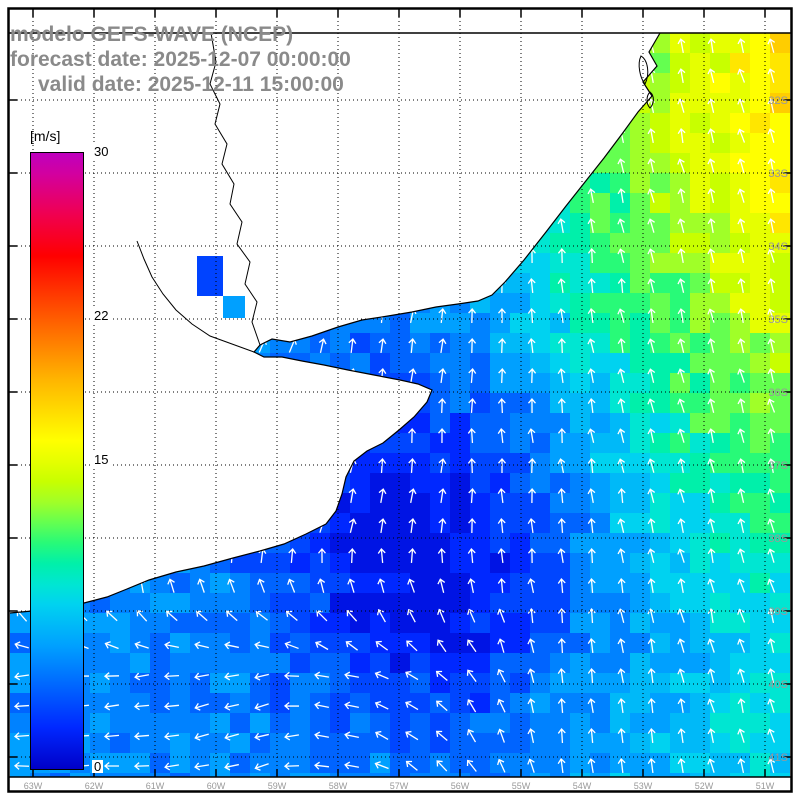 Image resolution: width=800 pixels, height=800 pixels. What do you see at coordinates (216, 786) in the screenshot?
I see `lon-label: 60W` at bounding box center [216, 786].